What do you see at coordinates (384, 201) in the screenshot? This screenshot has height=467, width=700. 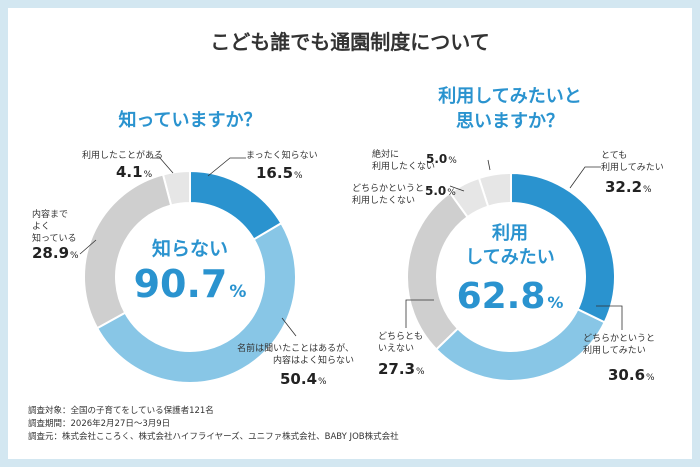 I see `chart2-label-4-line2: 利用したくない` at bounding box center [384, 201].